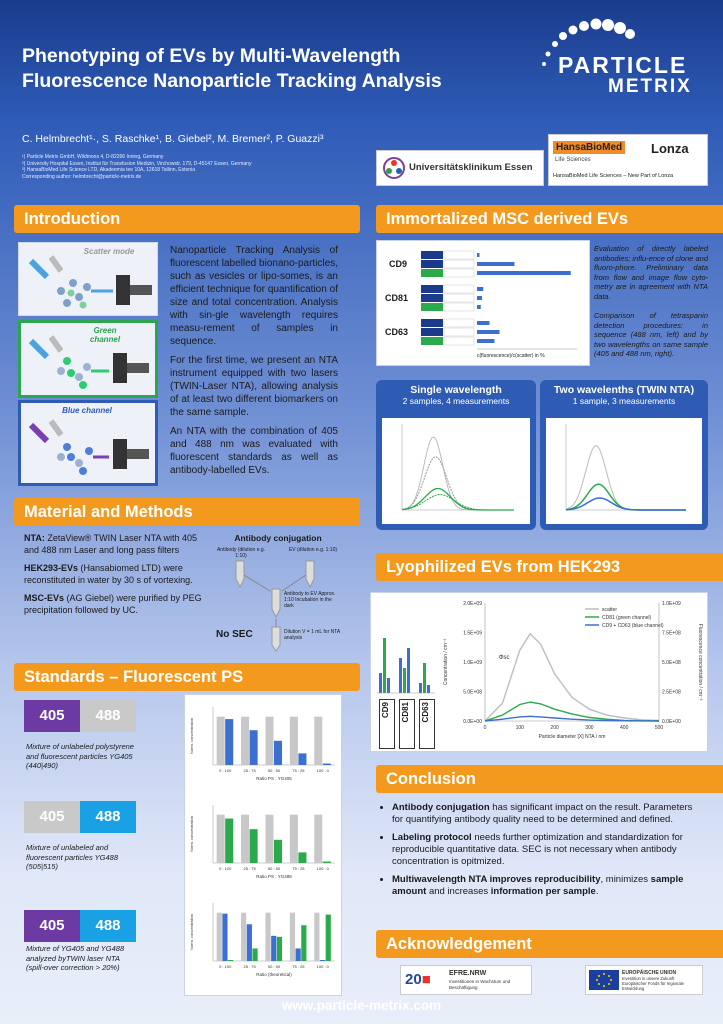 This screenshot has height=1024, width=723. Describe the element at coordinates (298, 868) in the screenshot. I see `std-tick-1-3: 75 : 25` at that location.